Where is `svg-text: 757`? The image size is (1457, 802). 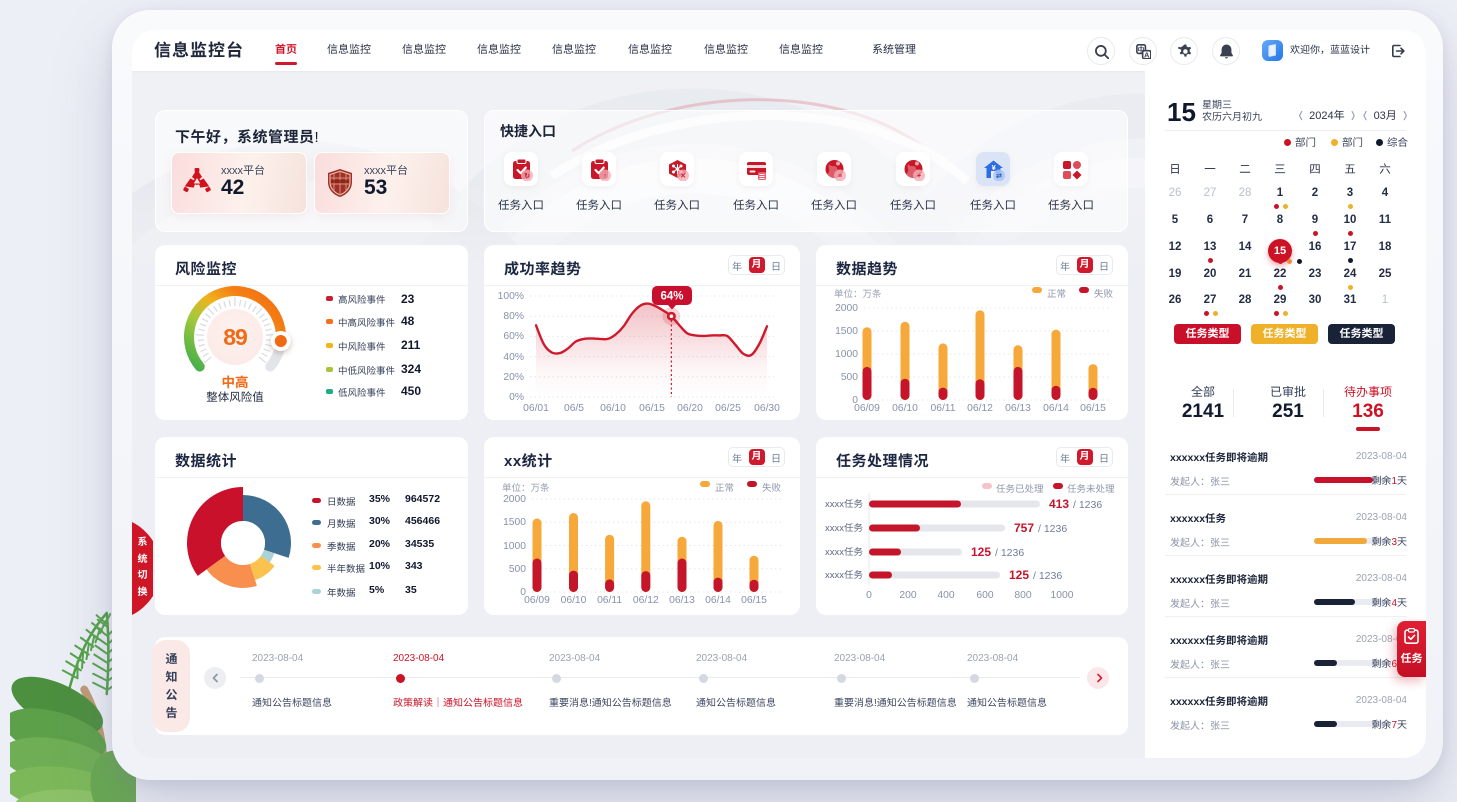
svg-text: 757 is located at coordinates (1024, 528).